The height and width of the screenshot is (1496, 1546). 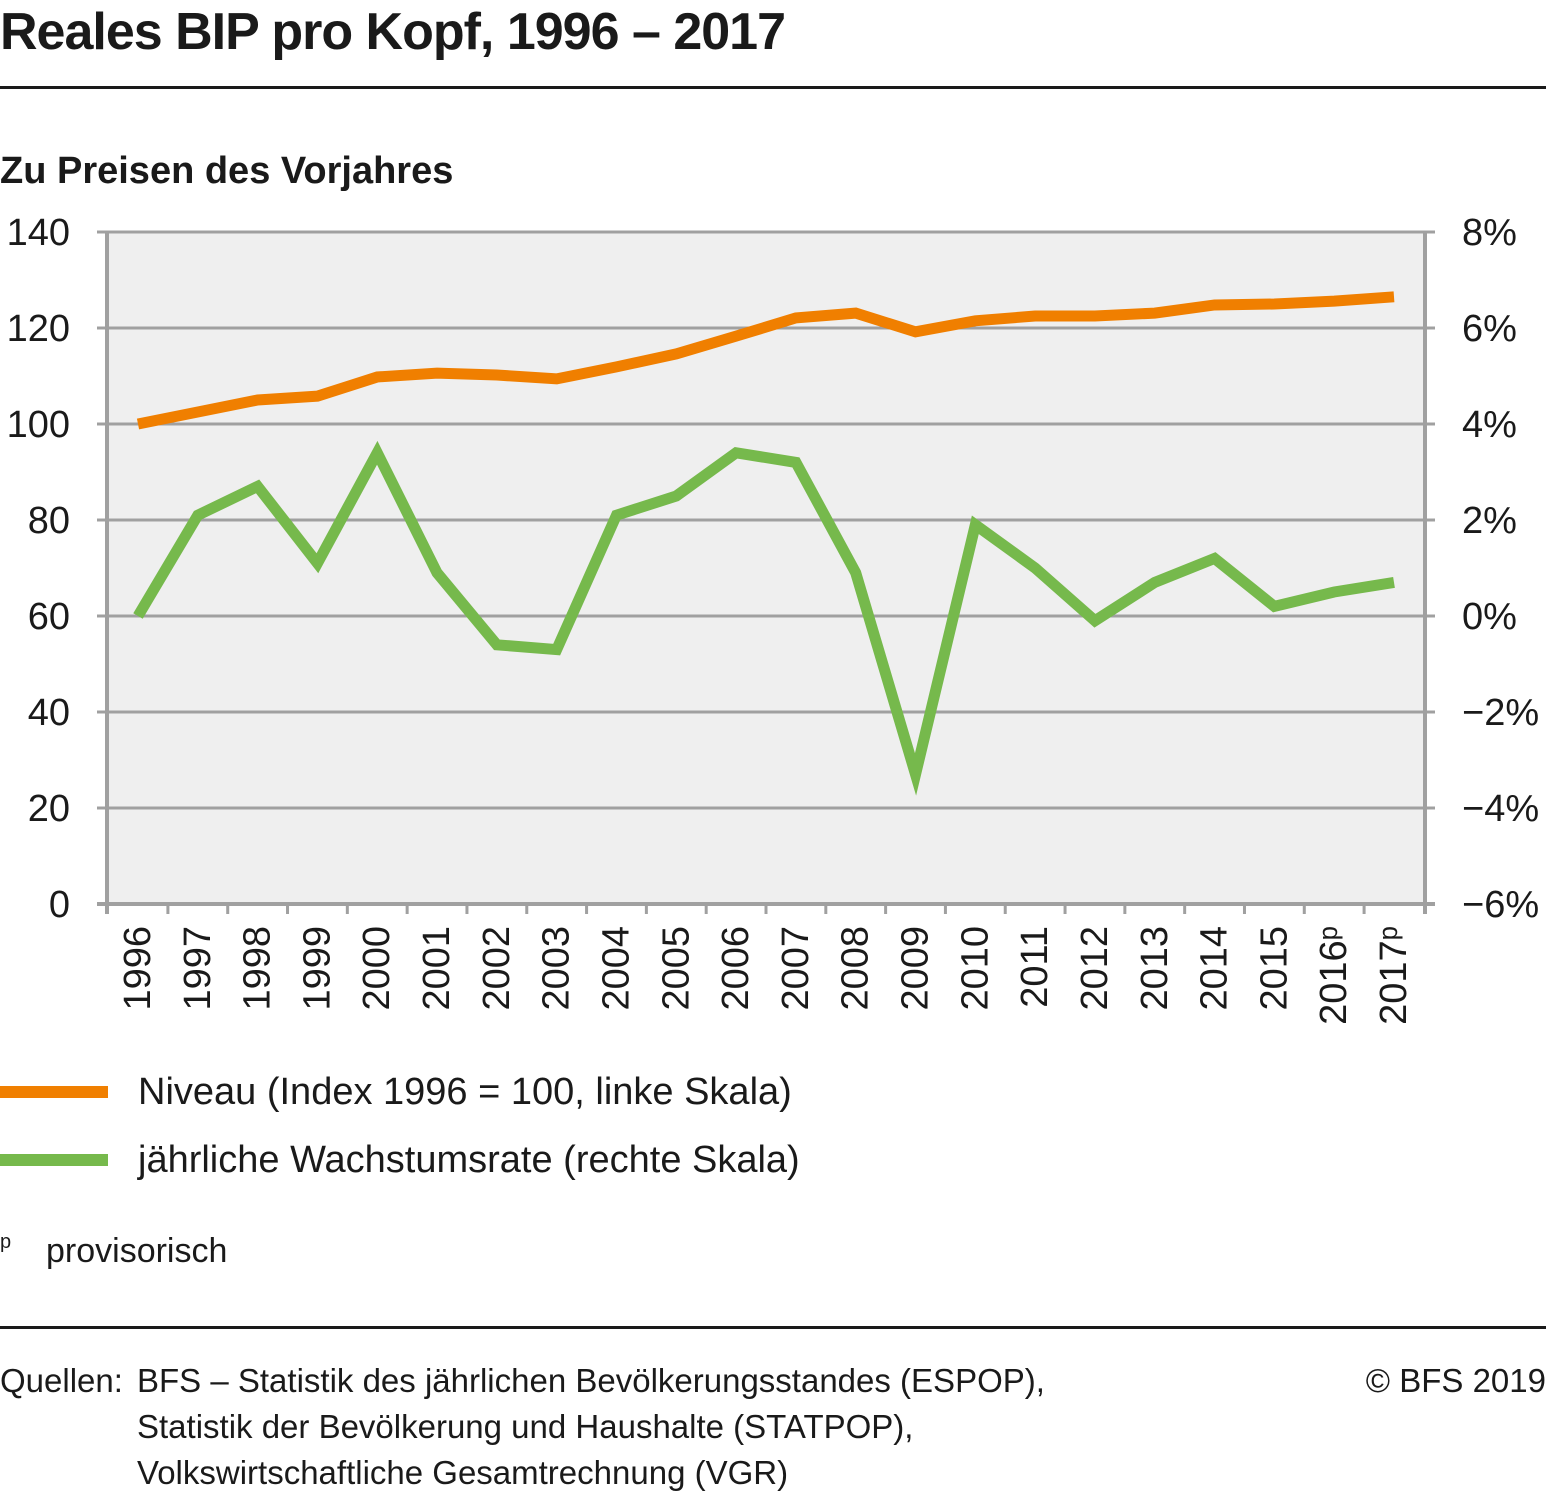 What do you see at coordinates (1489, 425) in the screenshot?
I see `y-right-tick-label: 4%` at bounding box center [1489, 425].